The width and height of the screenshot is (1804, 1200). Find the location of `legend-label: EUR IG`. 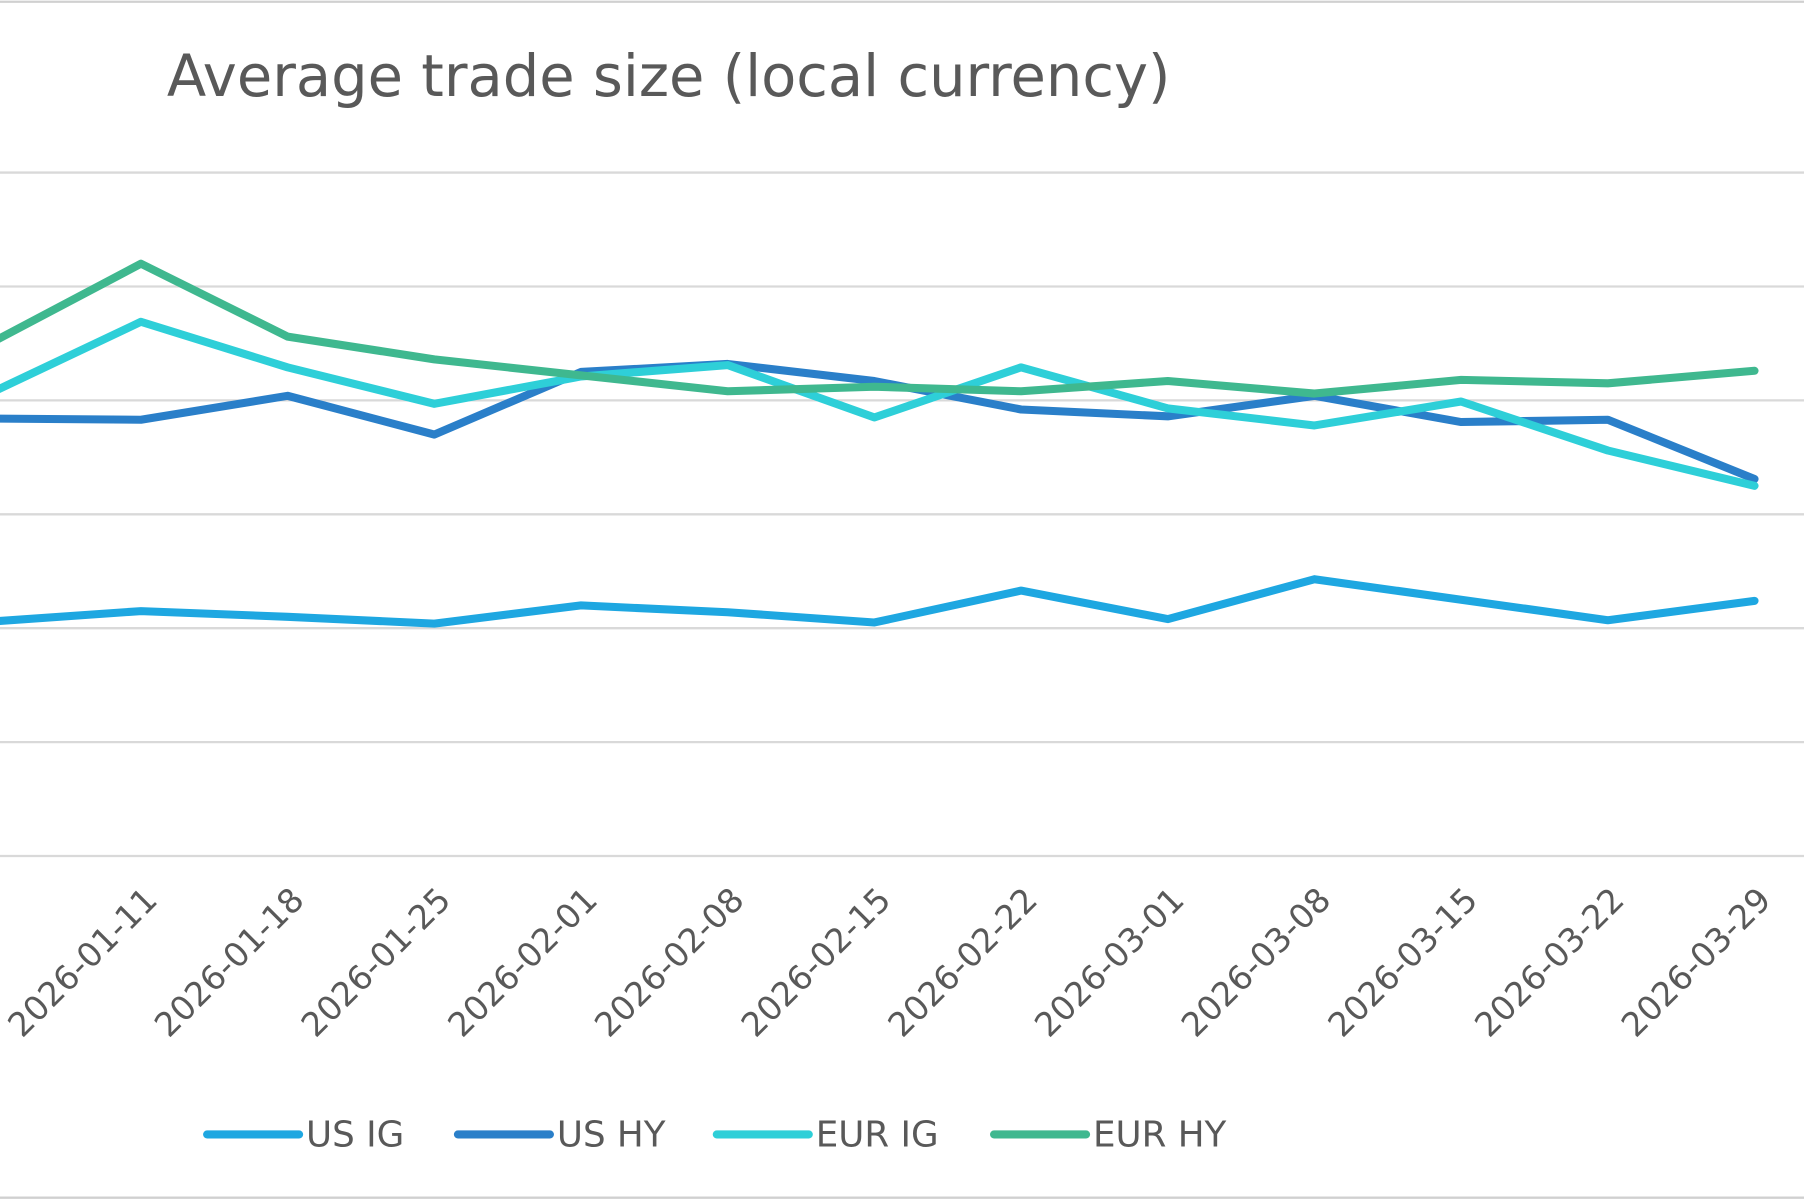

legend-label: EUR IG is located at coordinates (877, 1135).